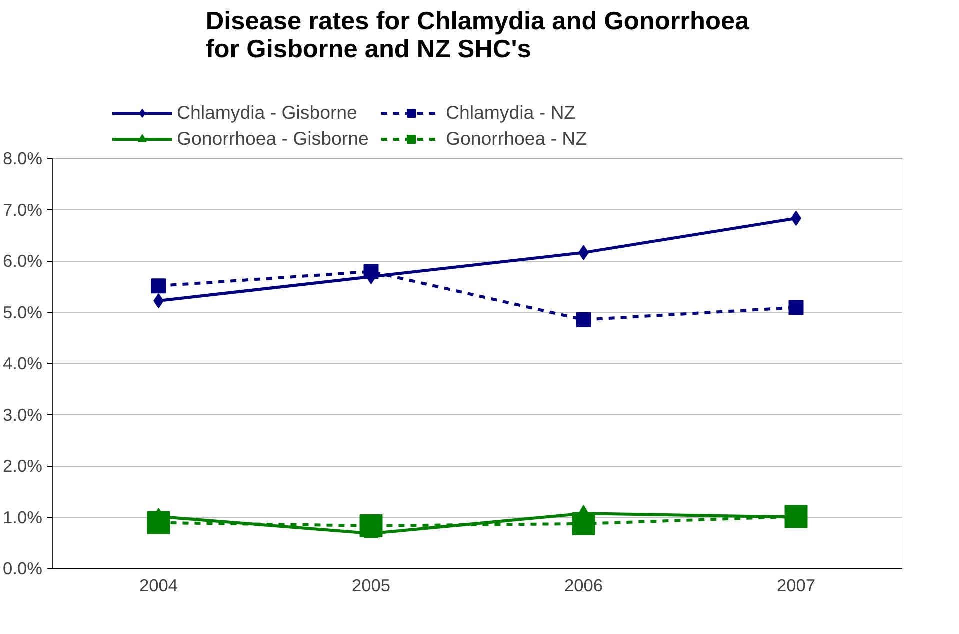 This screenshot has height=634, width=959. Describe the element at coordinates (23, 210) in the screenshot. I see `y-tick-label: 7.0%` at that location.